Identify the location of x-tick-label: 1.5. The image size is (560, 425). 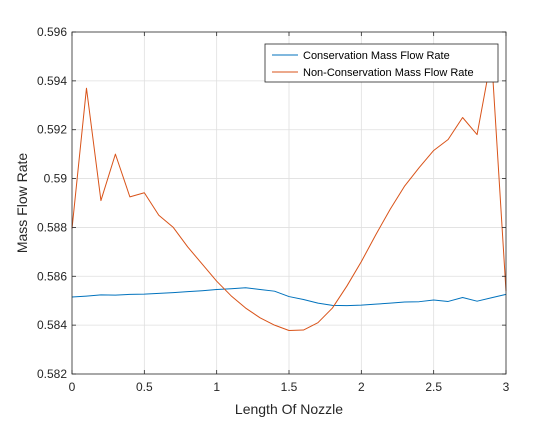
(289, 387).